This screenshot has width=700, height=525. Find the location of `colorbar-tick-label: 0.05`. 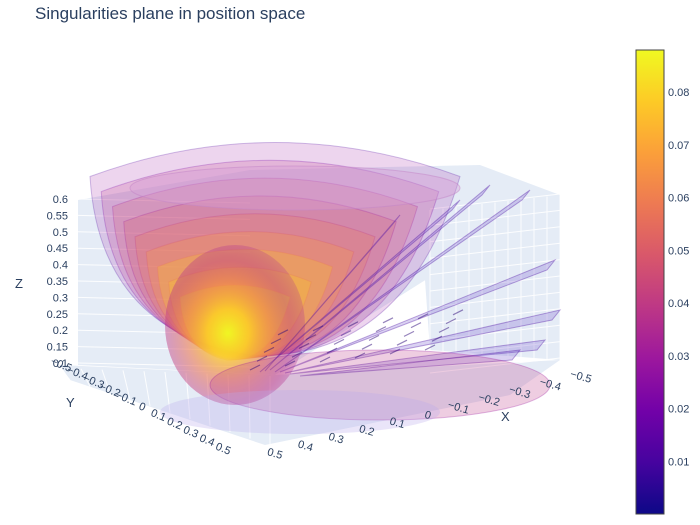

colorbar-tick-label: 0.05 is located at coordinates (678, 251).